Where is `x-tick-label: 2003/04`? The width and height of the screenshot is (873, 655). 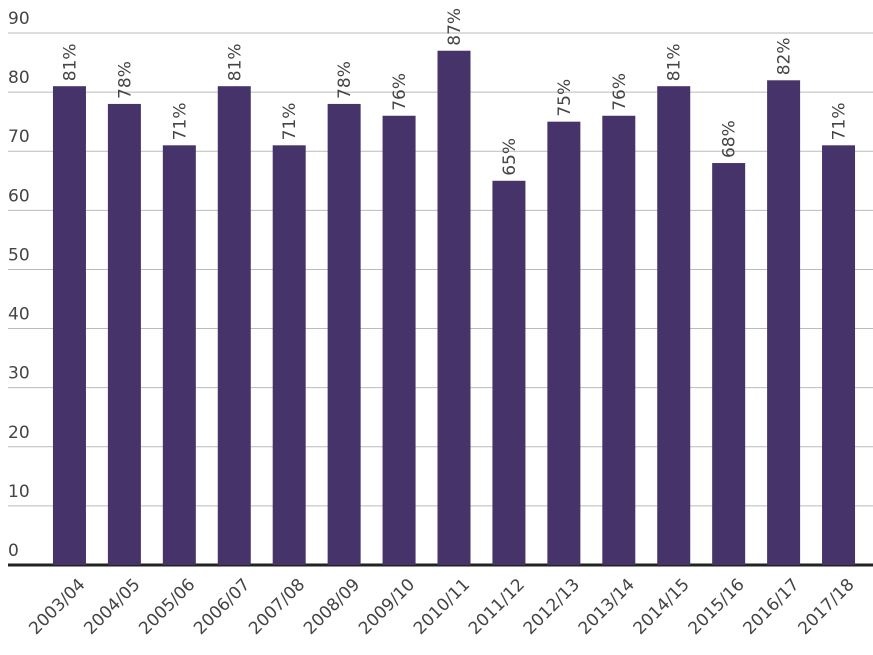 x-tick-label: 2003/04 is located at coordinates (57, 607).